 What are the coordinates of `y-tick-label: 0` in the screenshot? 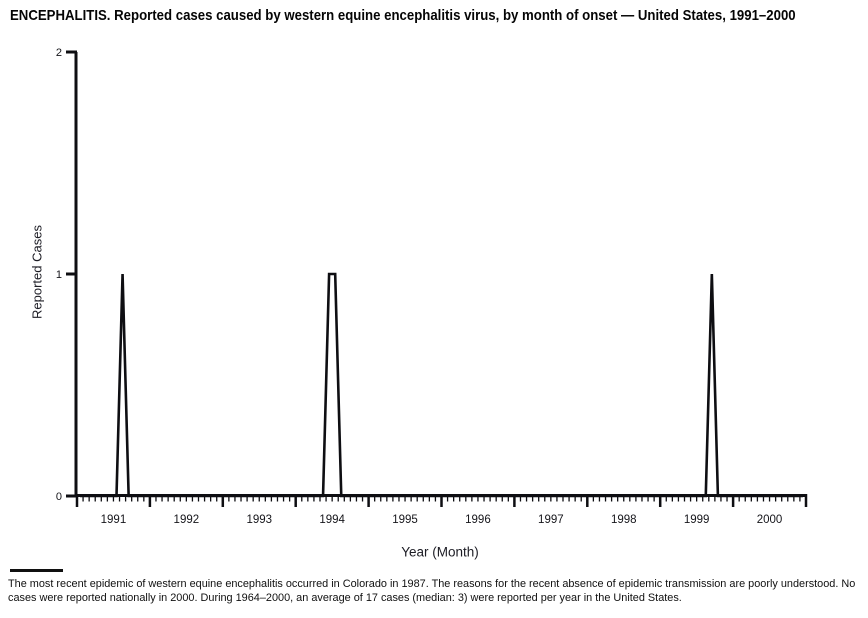 It's located at (59, 497).